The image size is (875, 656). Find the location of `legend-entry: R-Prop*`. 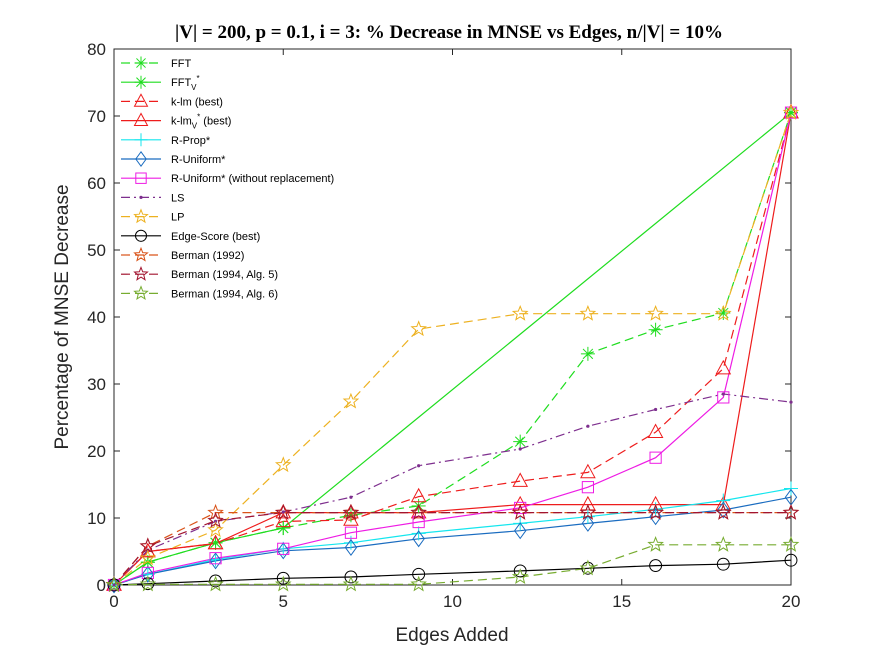

legend-entry: R-Prop* is located at coordinates (166, 140).